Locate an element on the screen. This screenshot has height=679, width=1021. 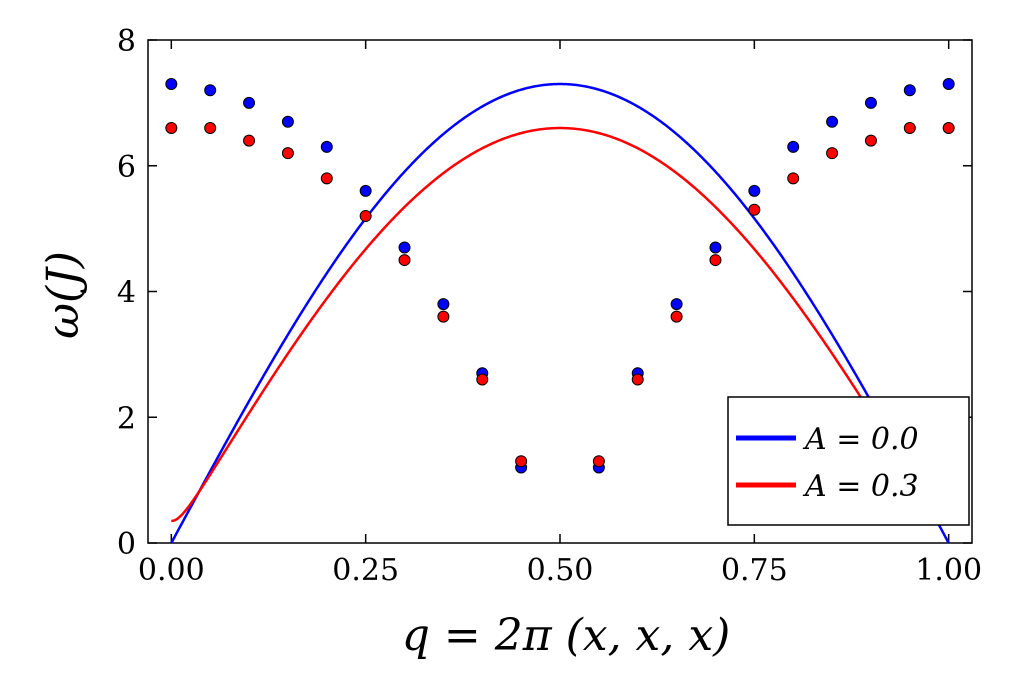
legend-box is located at coordinates (848, 461).